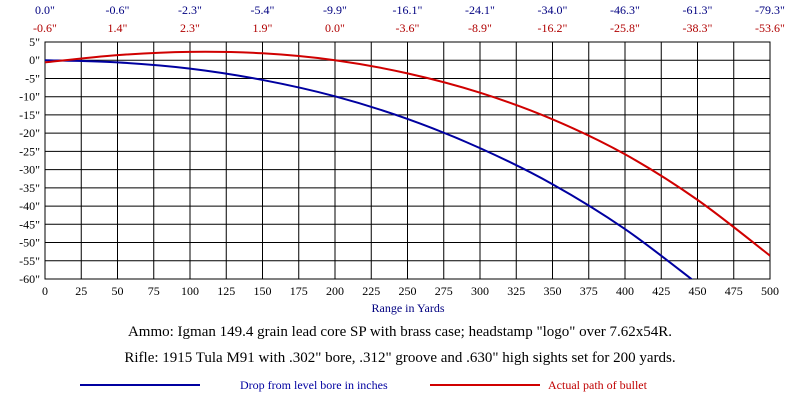 Image resolution: width=800 pixels, height=405 pixels. What do you see at coordinates (29, 243) in the screenshot?
I see `y-tick-label: -50"` at bounding box center [29, 243].